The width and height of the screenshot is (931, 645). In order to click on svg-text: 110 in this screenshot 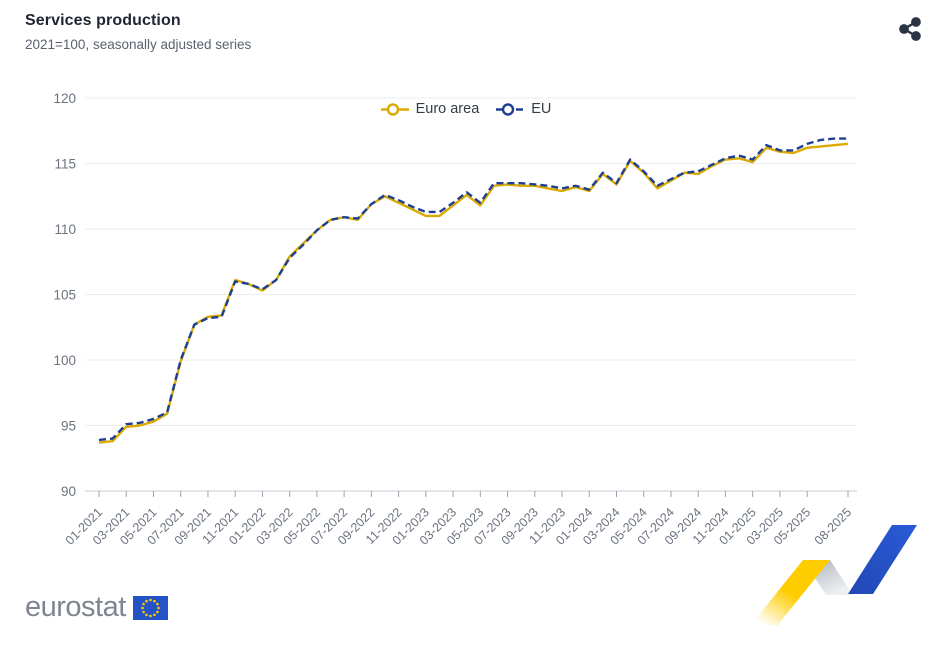, I will do `click(65, 229)`.